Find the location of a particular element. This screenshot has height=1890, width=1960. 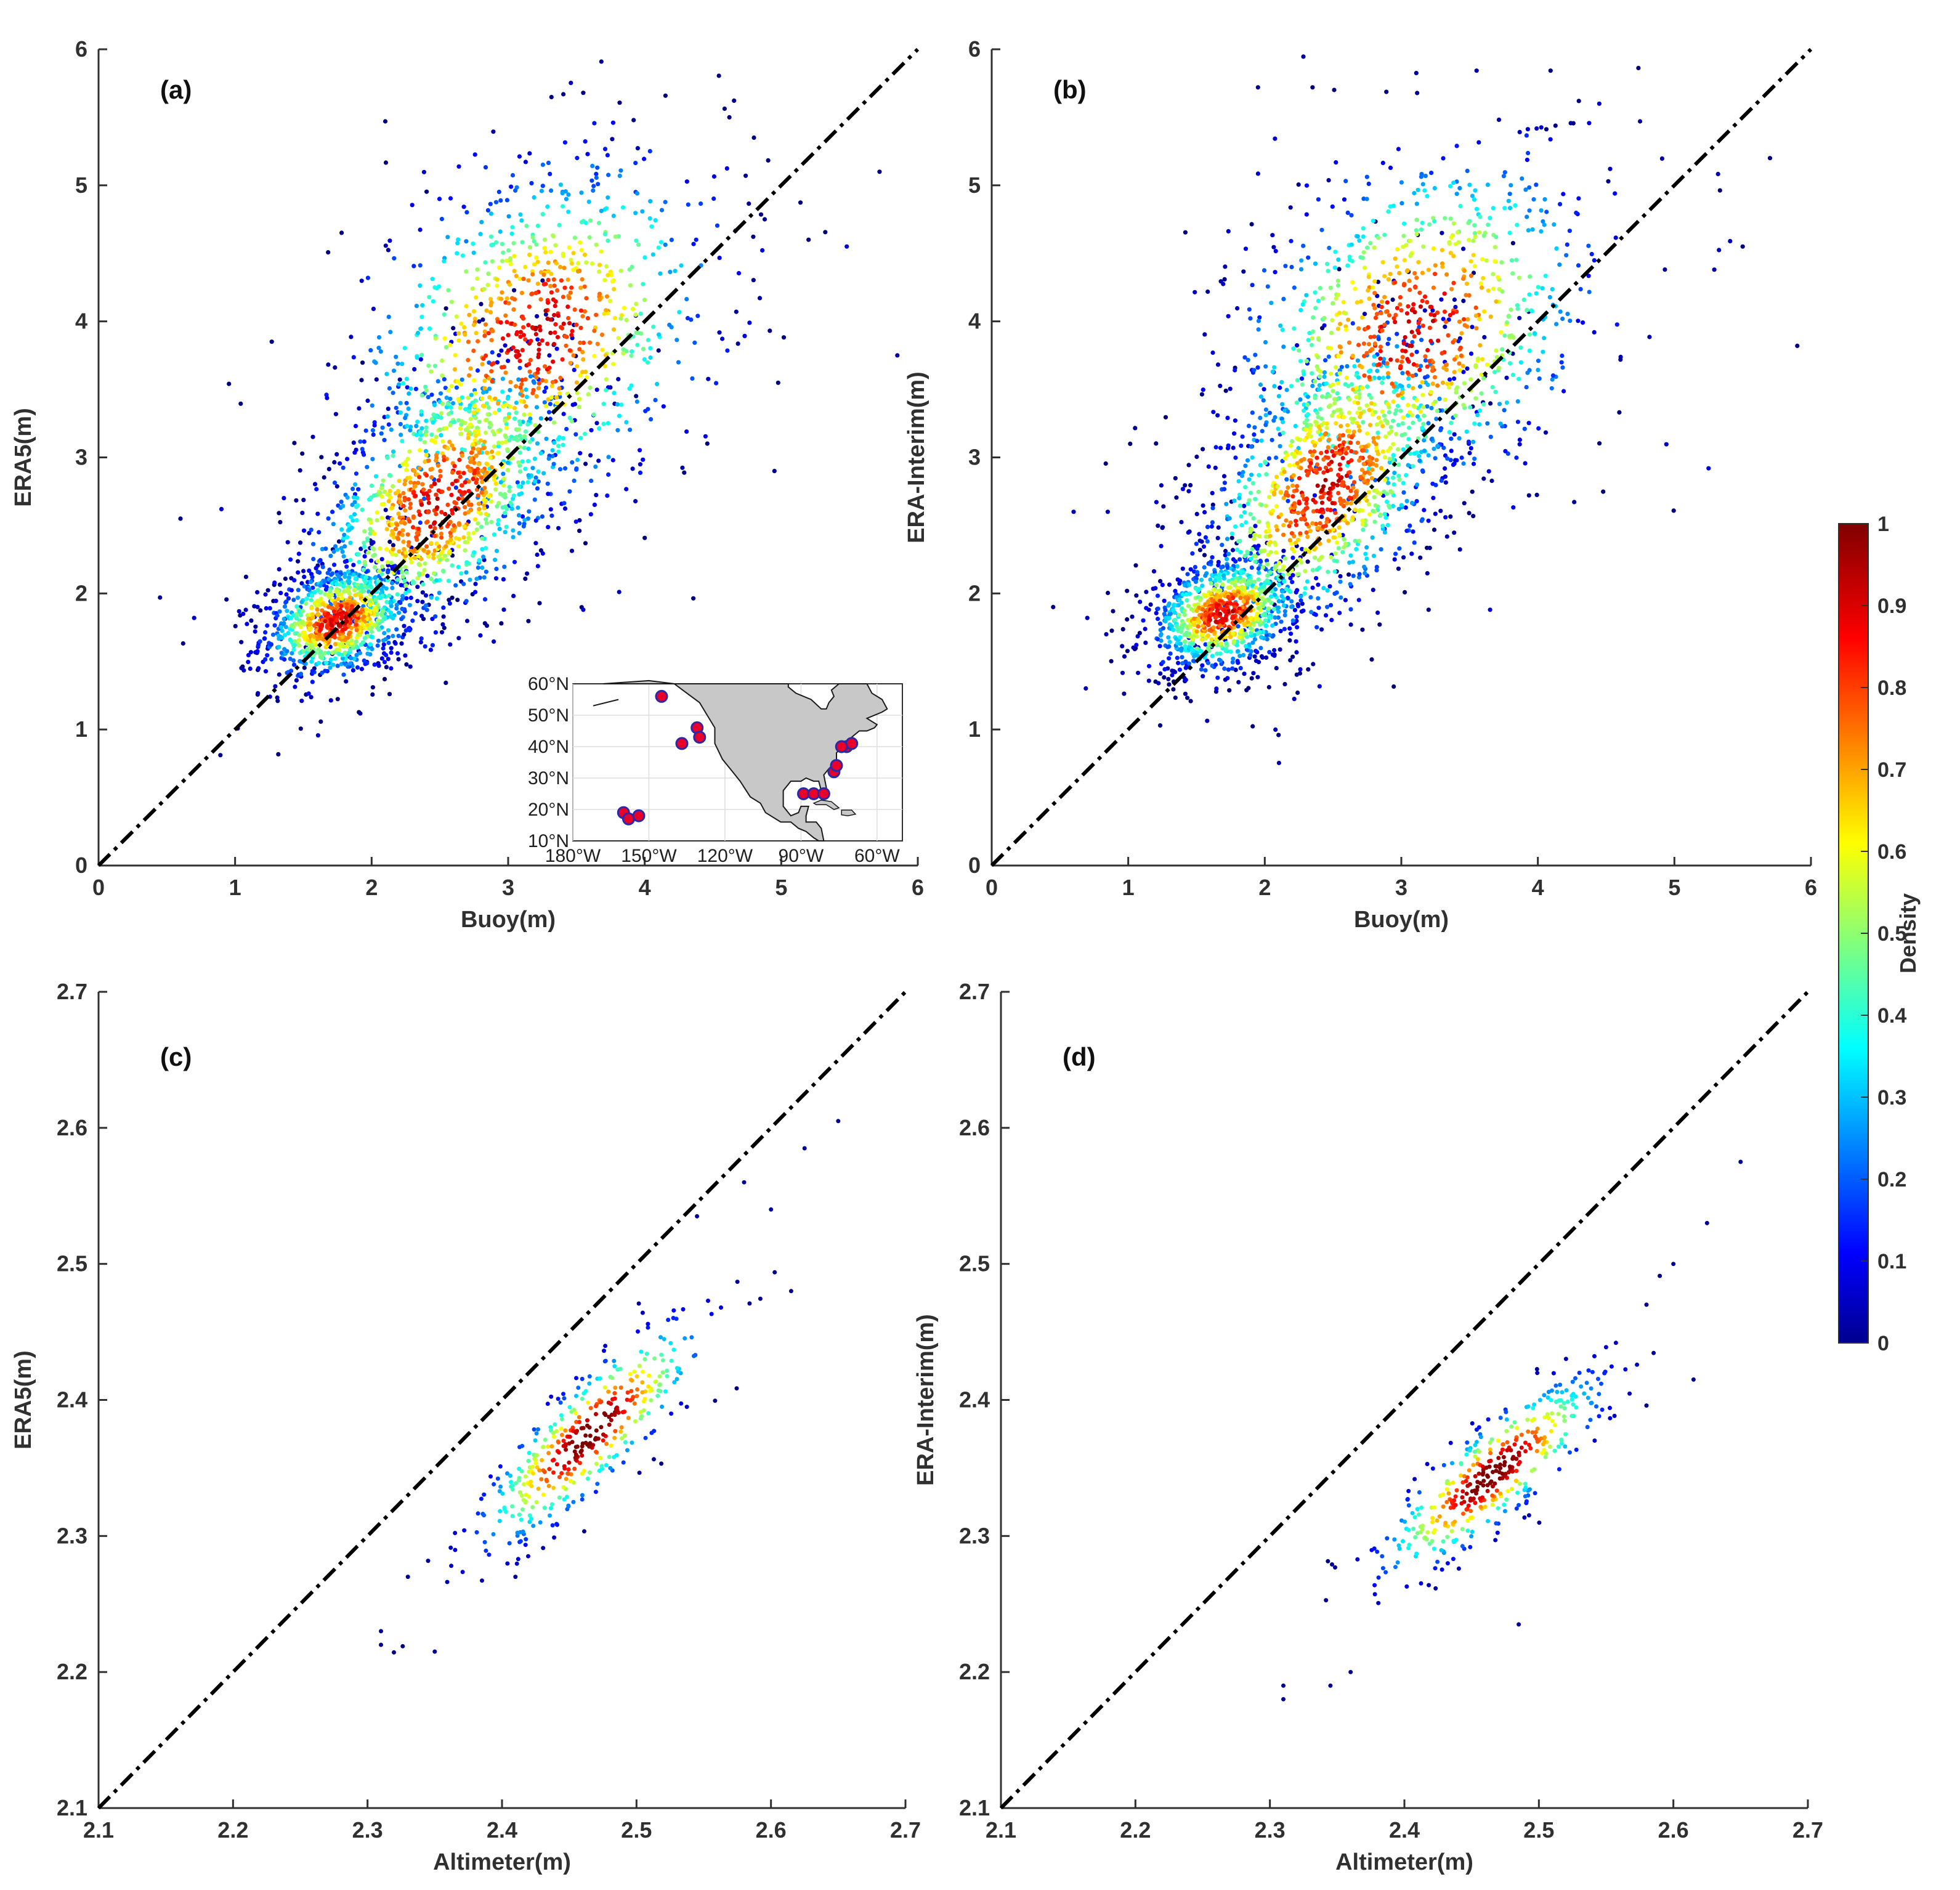

x-axis-label: Buoy(m) is located at coordinates (1401, 920).